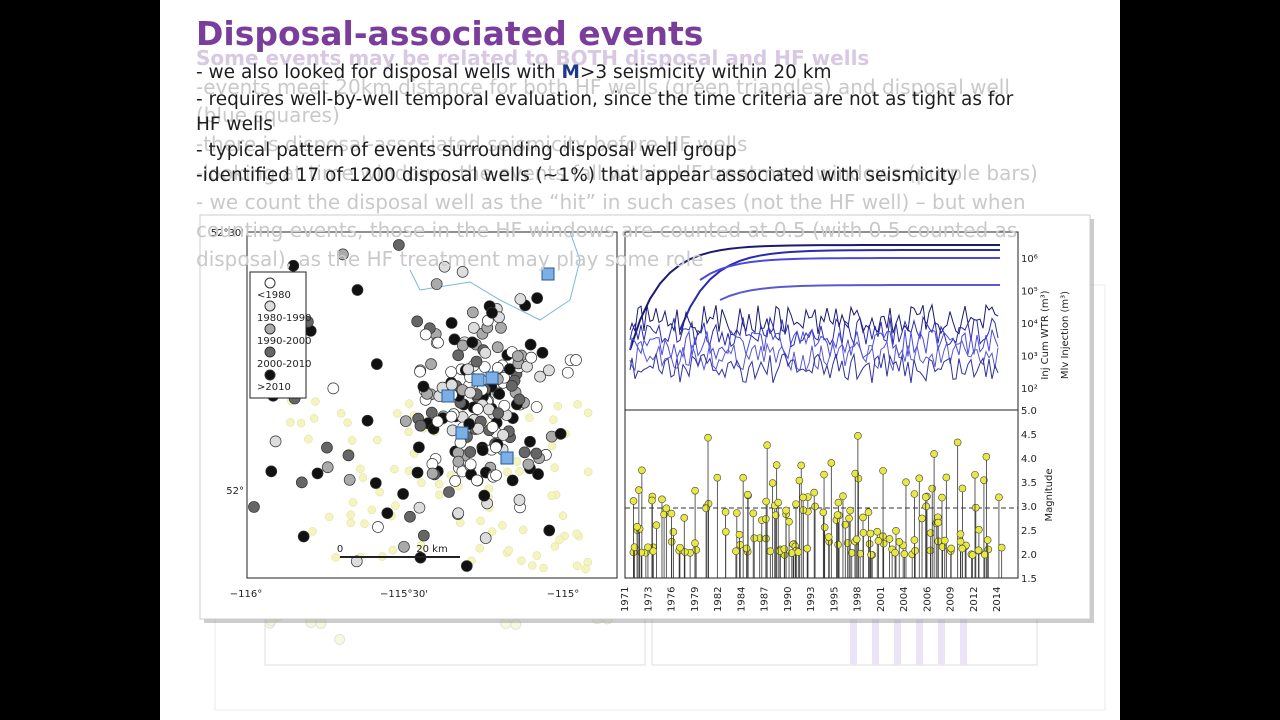  Describe the element at coordinates (765, 599) in the screenshot. I see `year-label: 1987` at that location.